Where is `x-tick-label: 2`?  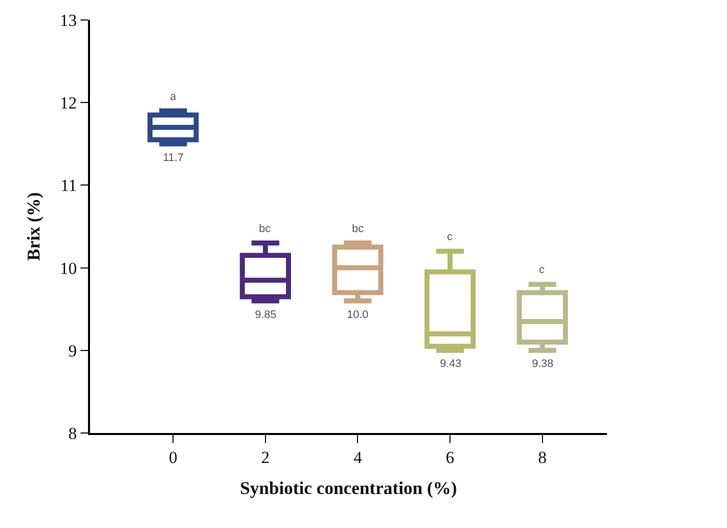 x-tick-label: 2 is located at coordinates (265, 458).